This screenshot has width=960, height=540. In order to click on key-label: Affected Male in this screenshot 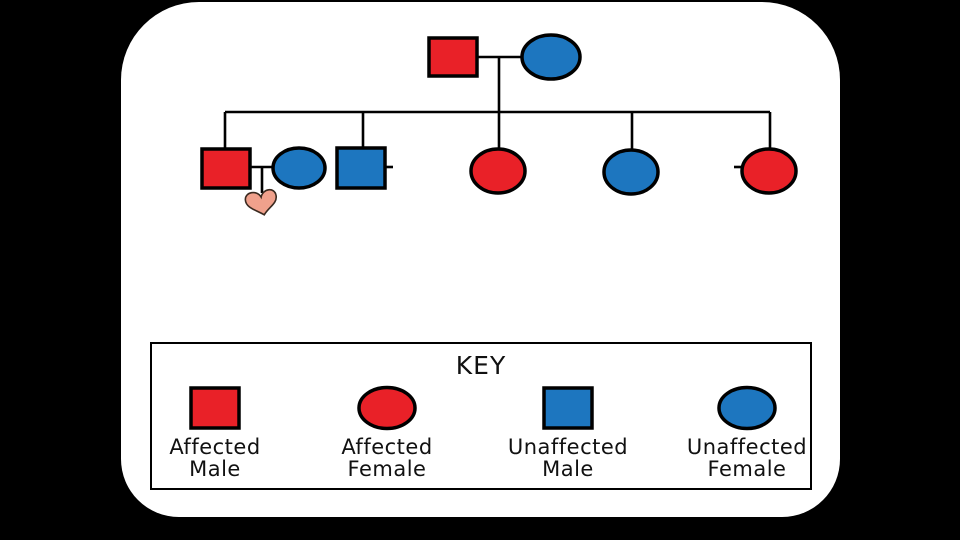, I will do `click(214, 458)`.